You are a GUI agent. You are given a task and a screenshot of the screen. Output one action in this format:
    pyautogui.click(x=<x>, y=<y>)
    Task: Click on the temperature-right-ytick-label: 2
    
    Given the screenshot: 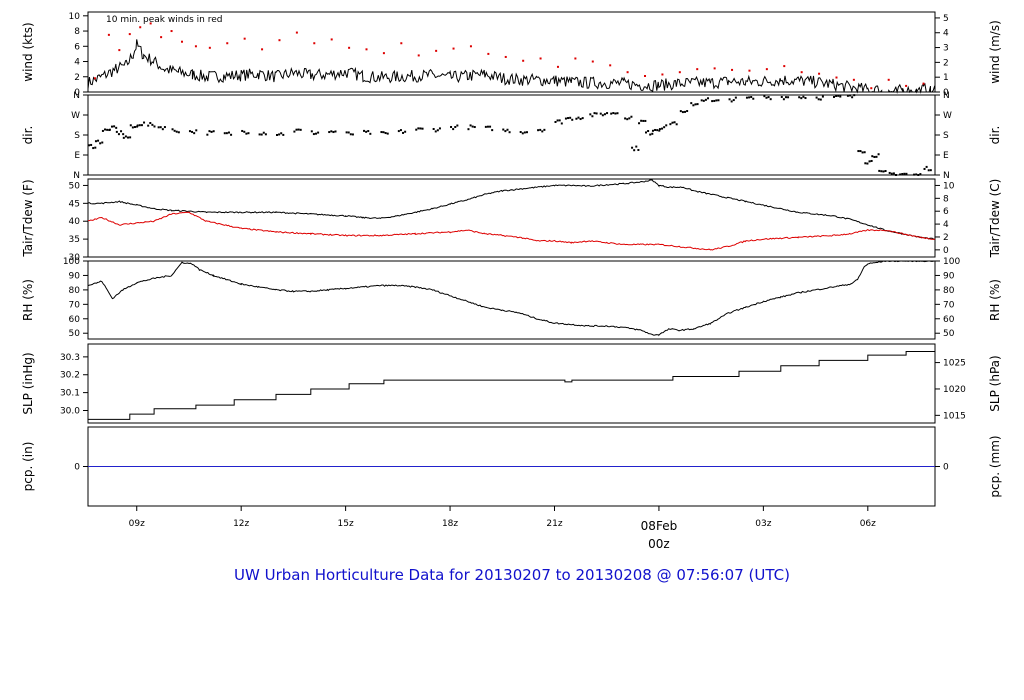 What is the action you would take?
    pyautogui.click(x=946, y=238)
    